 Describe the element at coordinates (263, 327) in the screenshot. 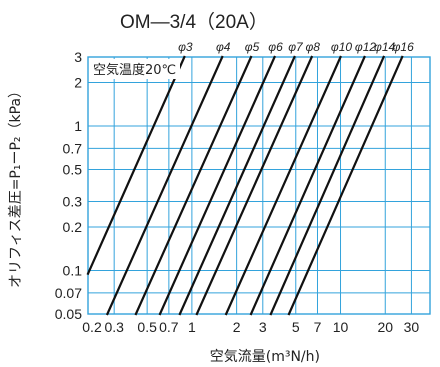

I see `x-tick-label-6: 3` at that location.